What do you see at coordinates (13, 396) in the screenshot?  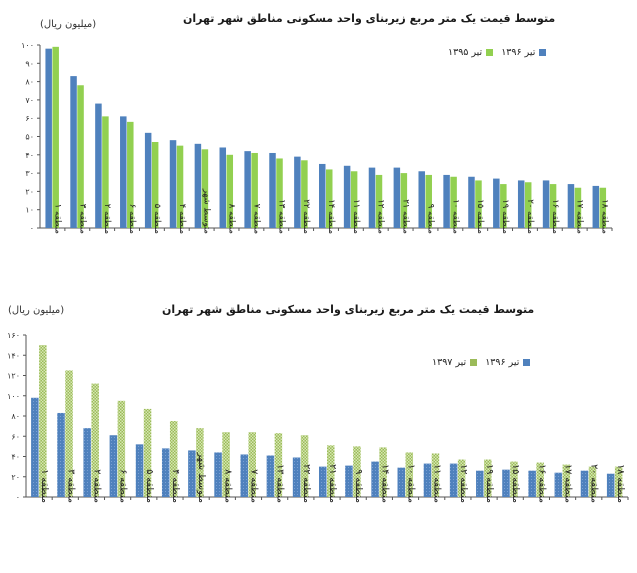 I see `y-tick-label: ۱۰۰` at bounding box center [13, 396].